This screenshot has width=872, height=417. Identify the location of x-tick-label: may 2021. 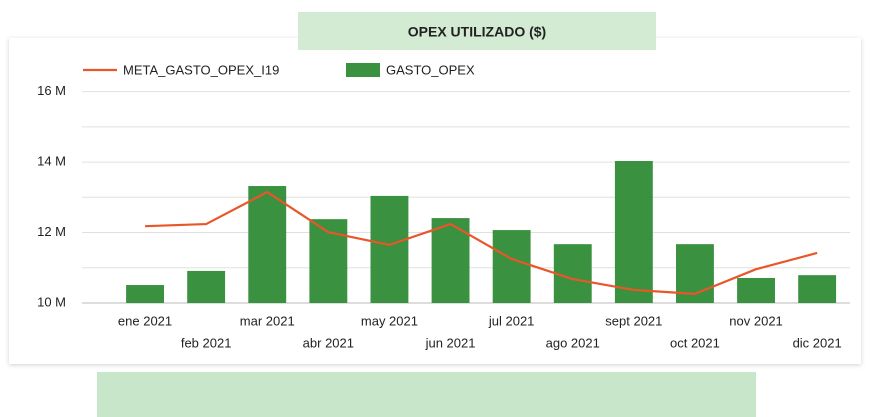
(389, 320).